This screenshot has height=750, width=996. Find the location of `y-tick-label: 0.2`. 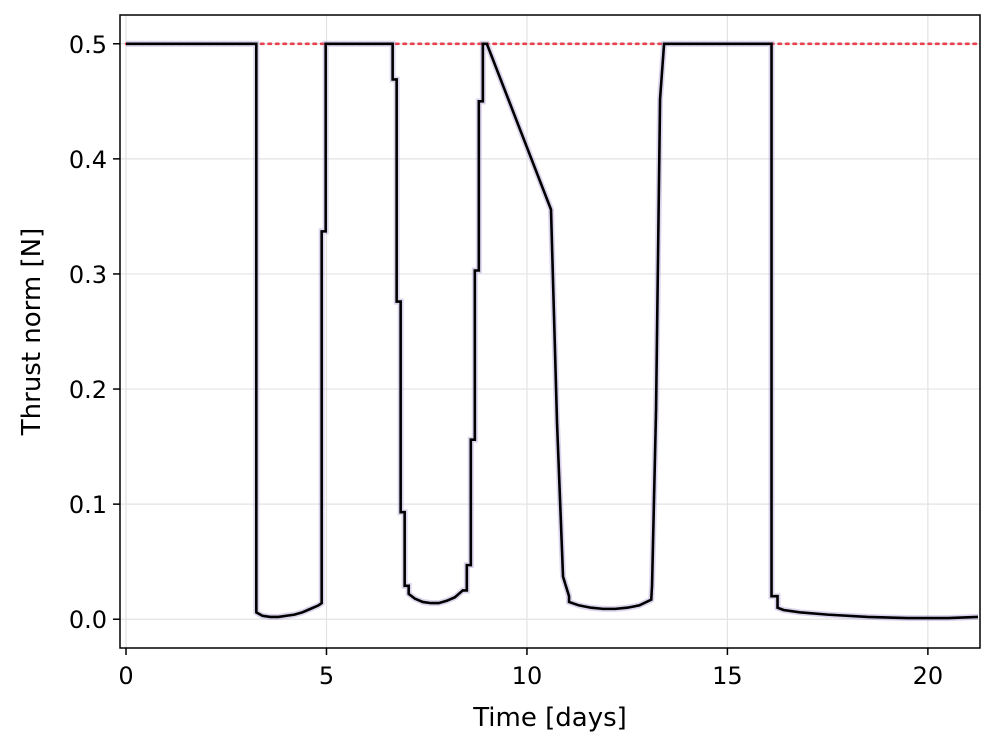

y-tick-label: 0.2 is located at coordinates (88, 390).